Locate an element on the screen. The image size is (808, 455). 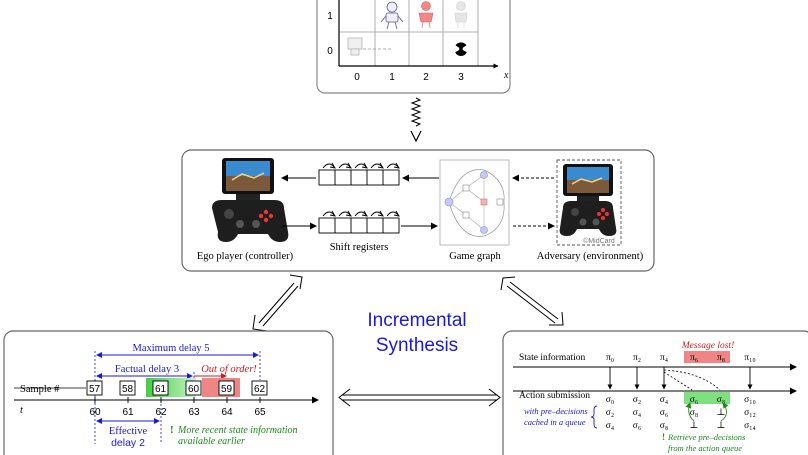
squiggle-arrow-icon is located at coordinates (416, 112).